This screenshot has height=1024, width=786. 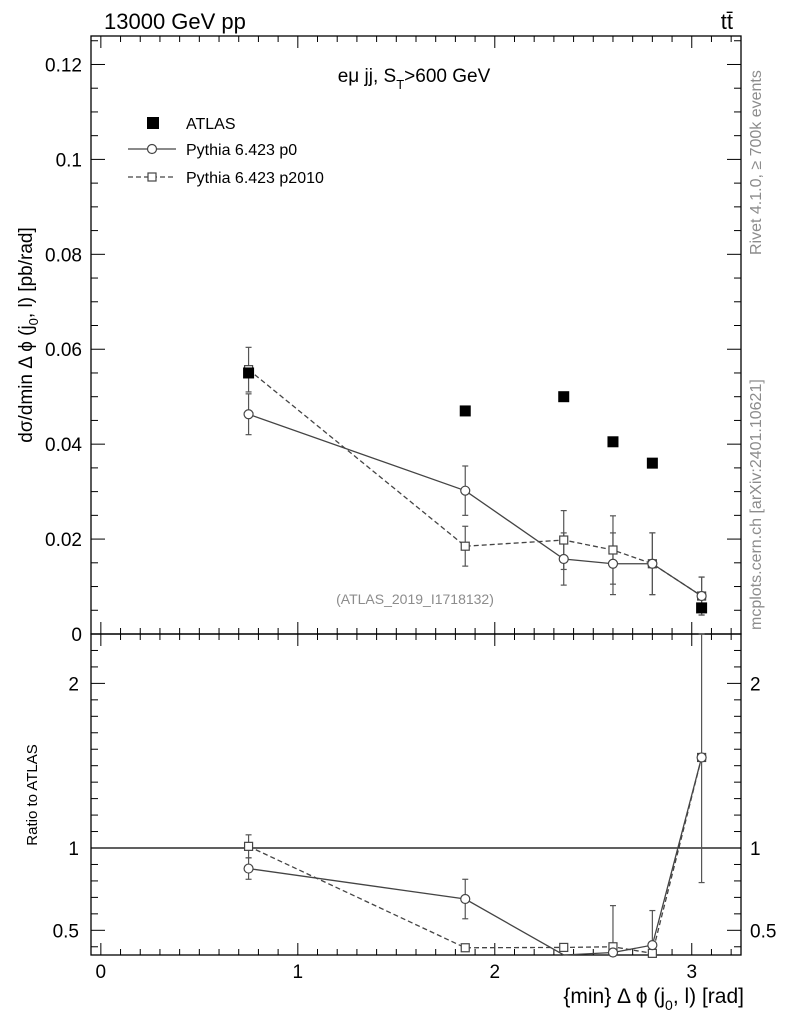 What do you see at coordinates (32, 794) in the screenshot?
I see `ratio-y-axis-label: Ratio to ATLAS` at bounding box center [32, 794].